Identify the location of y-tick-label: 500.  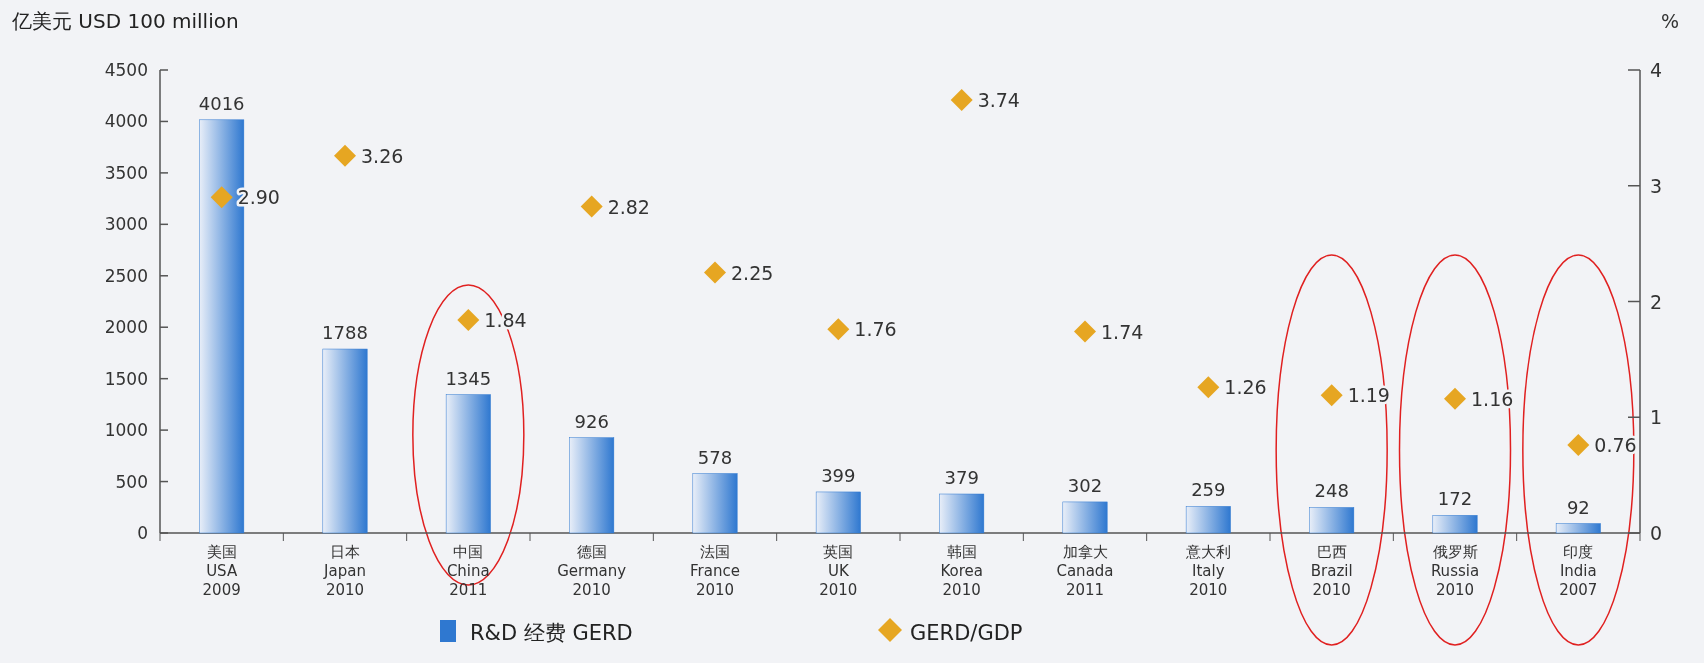
(131, 481).